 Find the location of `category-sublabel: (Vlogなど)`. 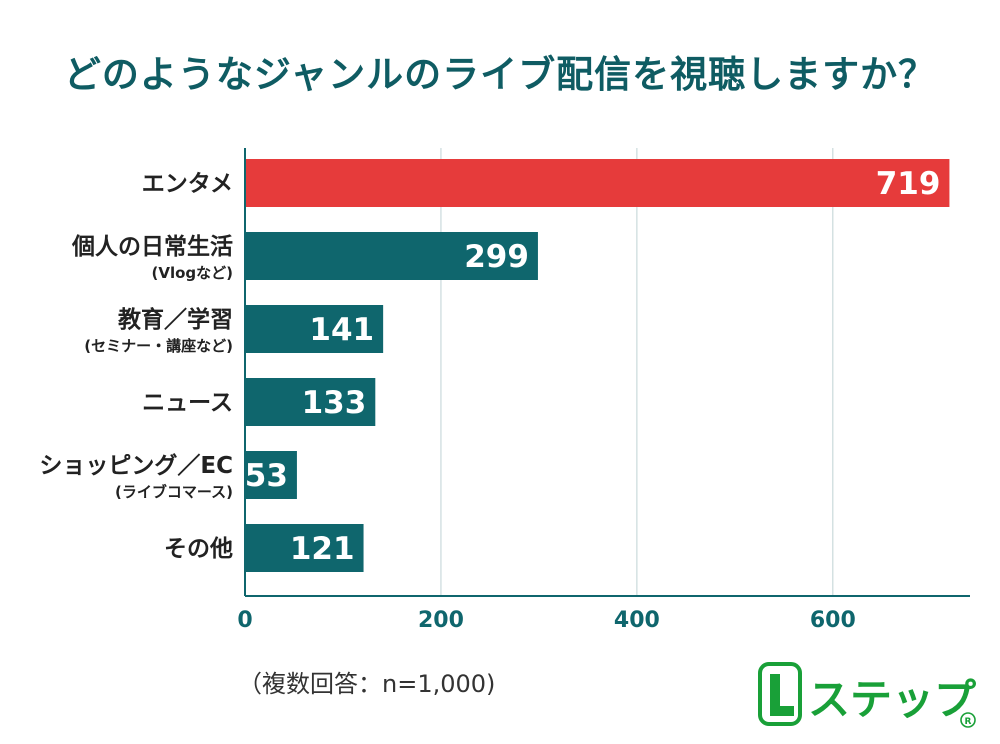

category-sublabel: (Vlogなど) is located at coordinates (192, 273).